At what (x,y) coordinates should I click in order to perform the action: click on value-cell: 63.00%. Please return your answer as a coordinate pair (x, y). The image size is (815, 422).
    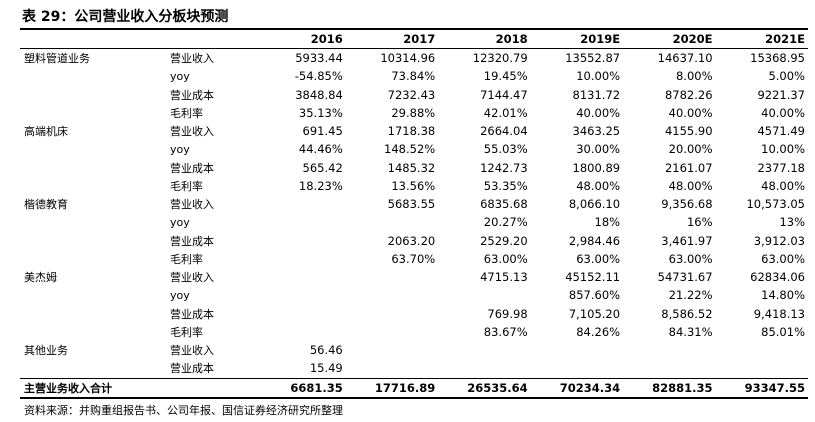
    Looking at the image, I should click on (598, 258).